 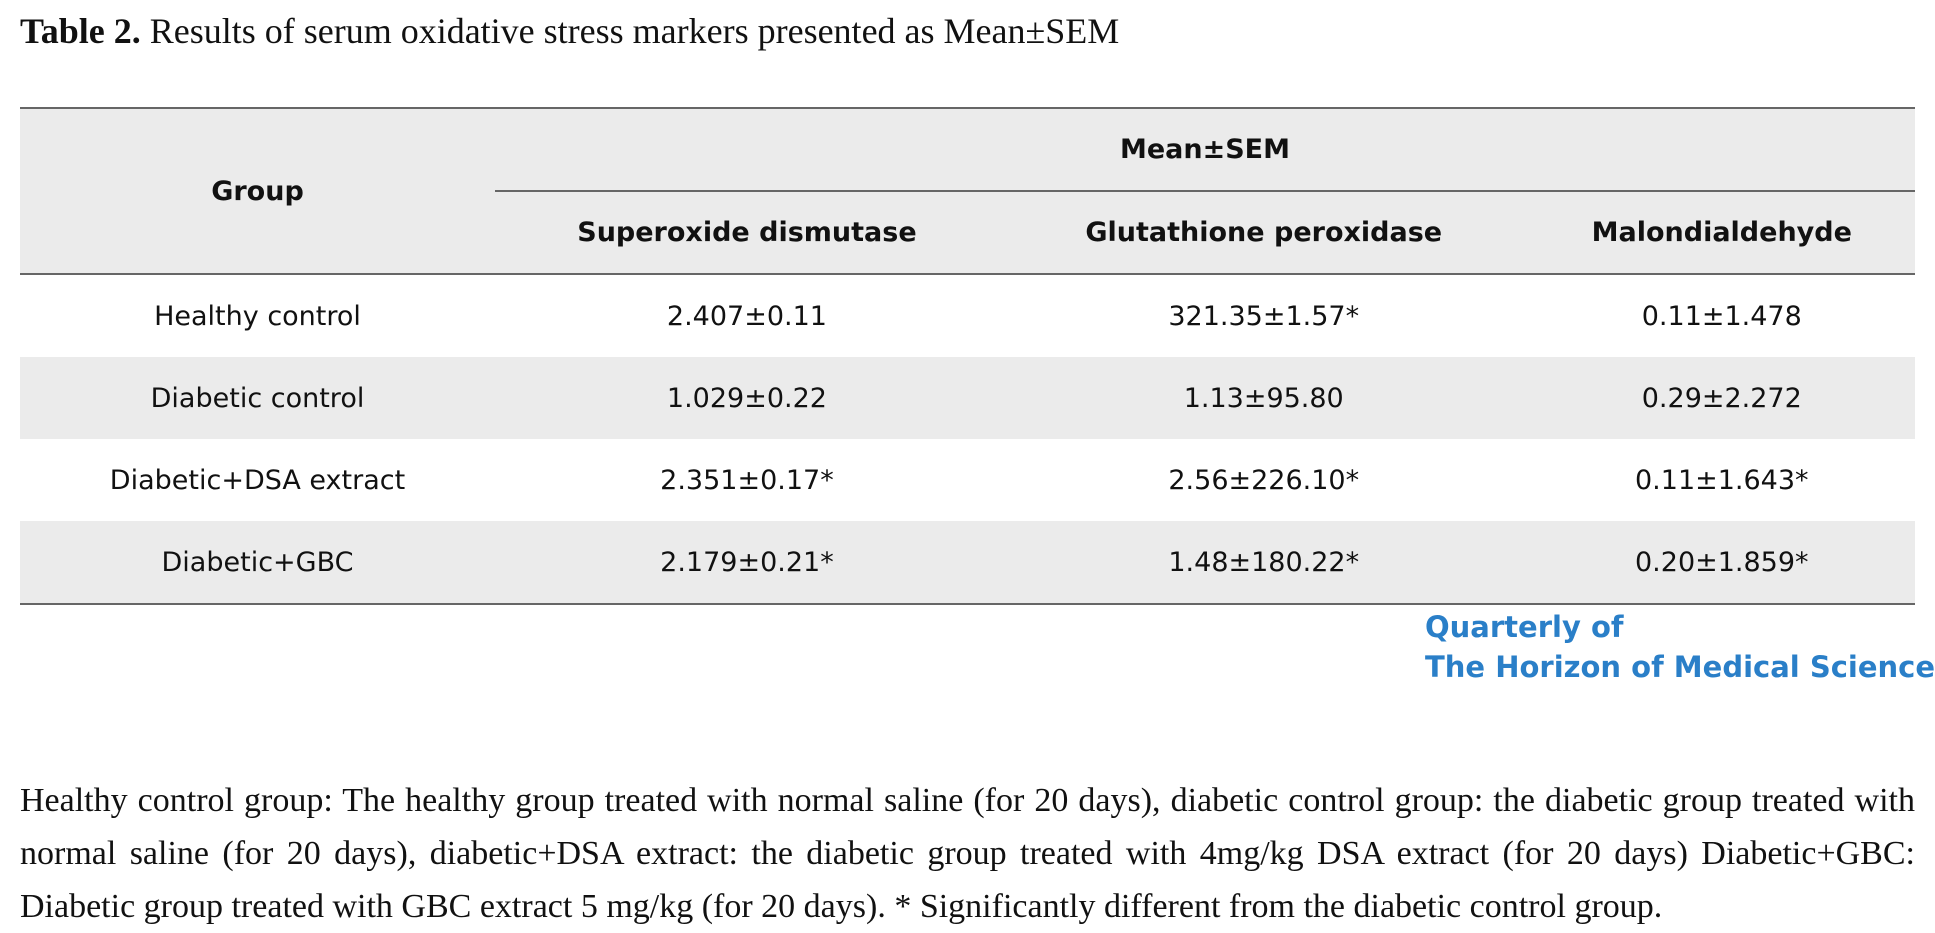 What do you see at coordinates (1263, 233) in the screenshot?
I see `glutathione-peroxidase-header: Glutathione peroxidase` at bounding box center [1263, 233].